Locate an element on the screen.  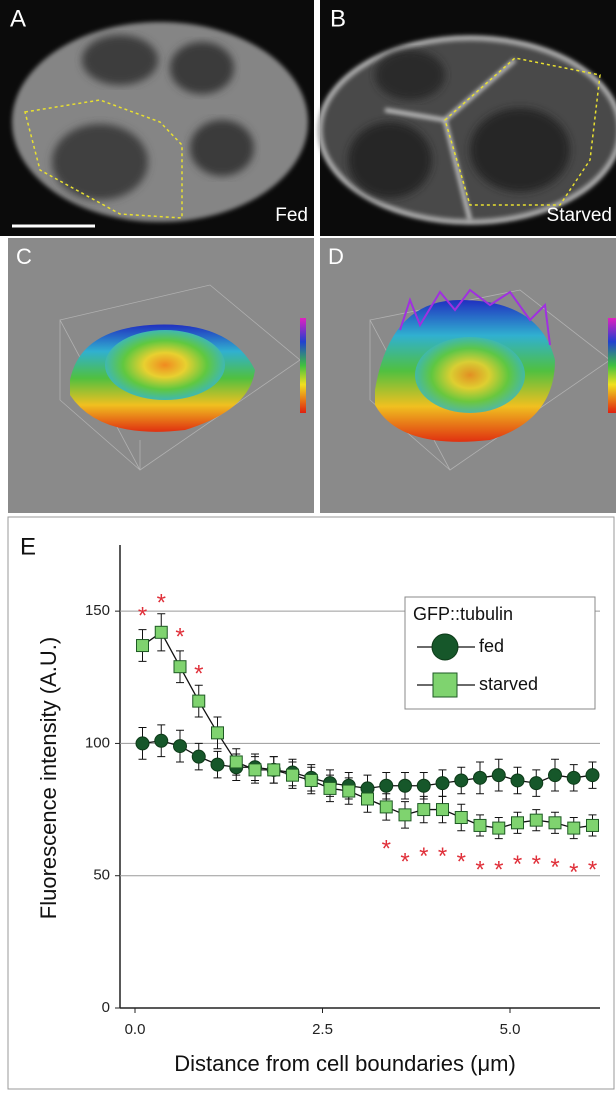
panel-label: C is located at coordinates (24, 256).